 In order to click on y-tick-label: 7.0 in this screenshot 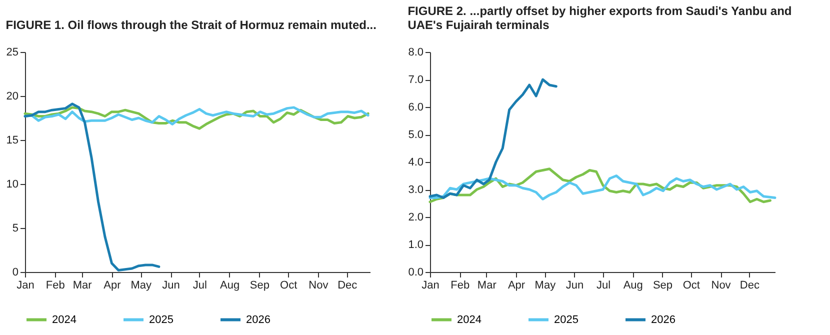, I will do `click(416, 80)`.